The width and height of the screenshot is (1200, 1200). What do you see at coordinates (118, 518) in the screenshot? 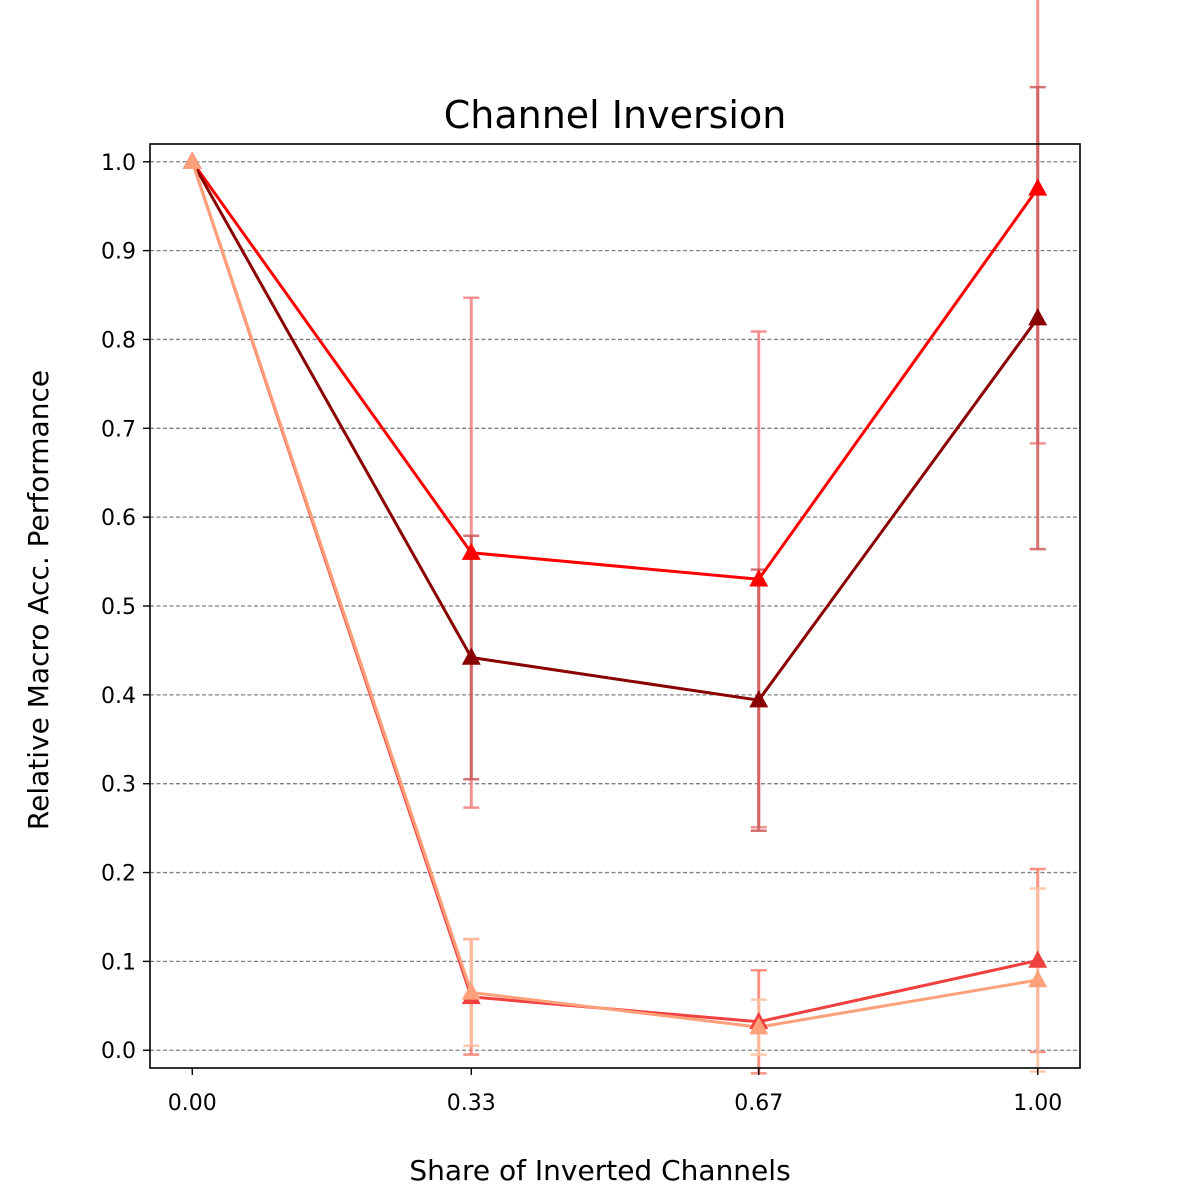
I see `y-tick-label: 0.6` at bounding box center [118, 518].